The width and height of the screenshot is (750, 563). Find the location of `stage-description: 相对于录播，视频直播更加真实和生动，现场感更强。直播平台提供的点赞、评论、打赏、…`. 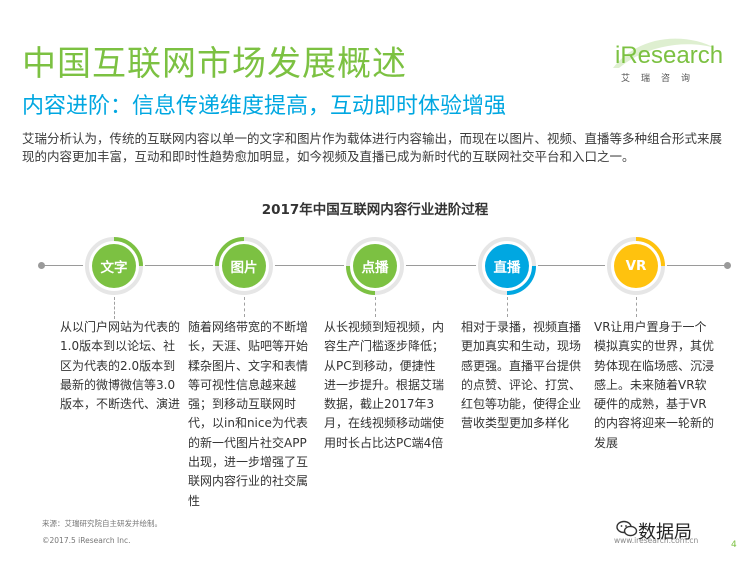

stage-description: 相对于录播，视频直播更加真实和生动，现场感更强。直播平台提供的点赞、评论、打赏、… is located at coordinates (521, 375).